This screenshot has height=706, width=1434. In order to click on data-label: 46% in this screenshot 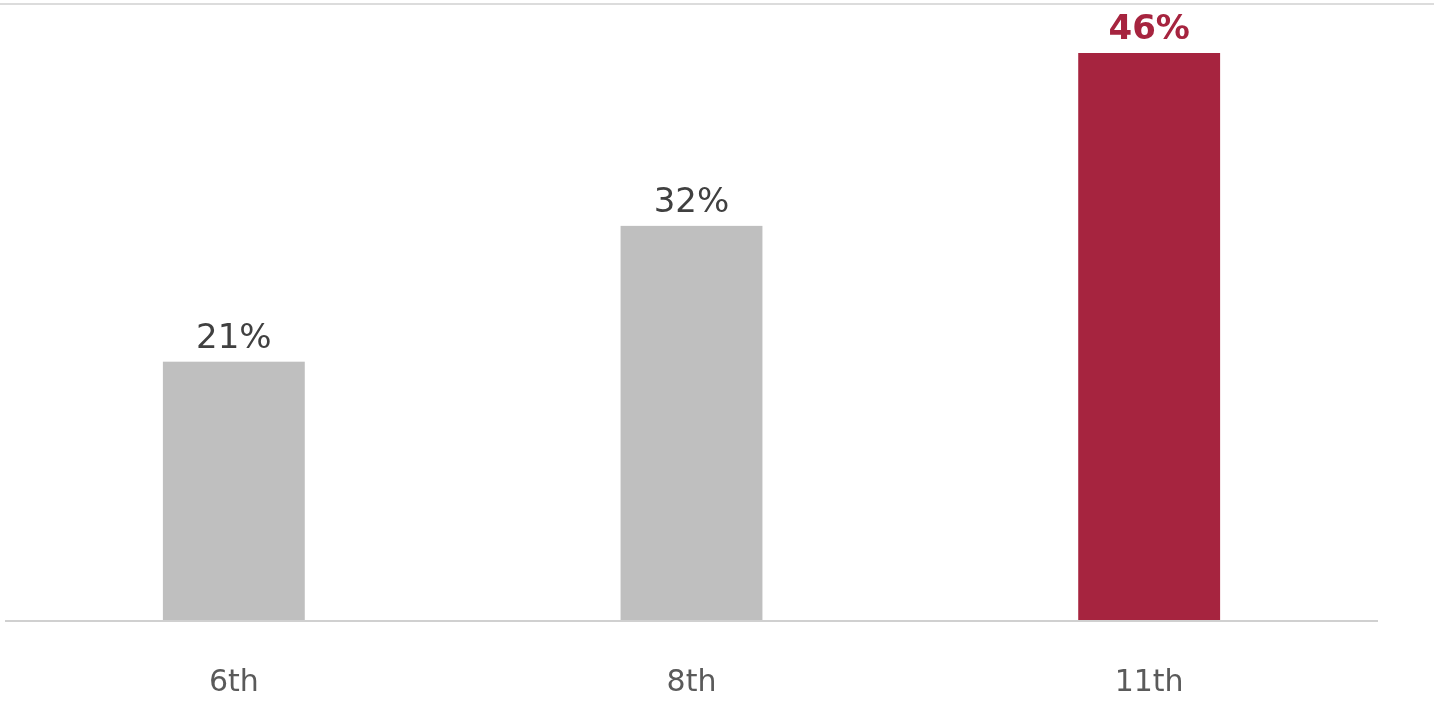, I will do `click(1149, 27)`.